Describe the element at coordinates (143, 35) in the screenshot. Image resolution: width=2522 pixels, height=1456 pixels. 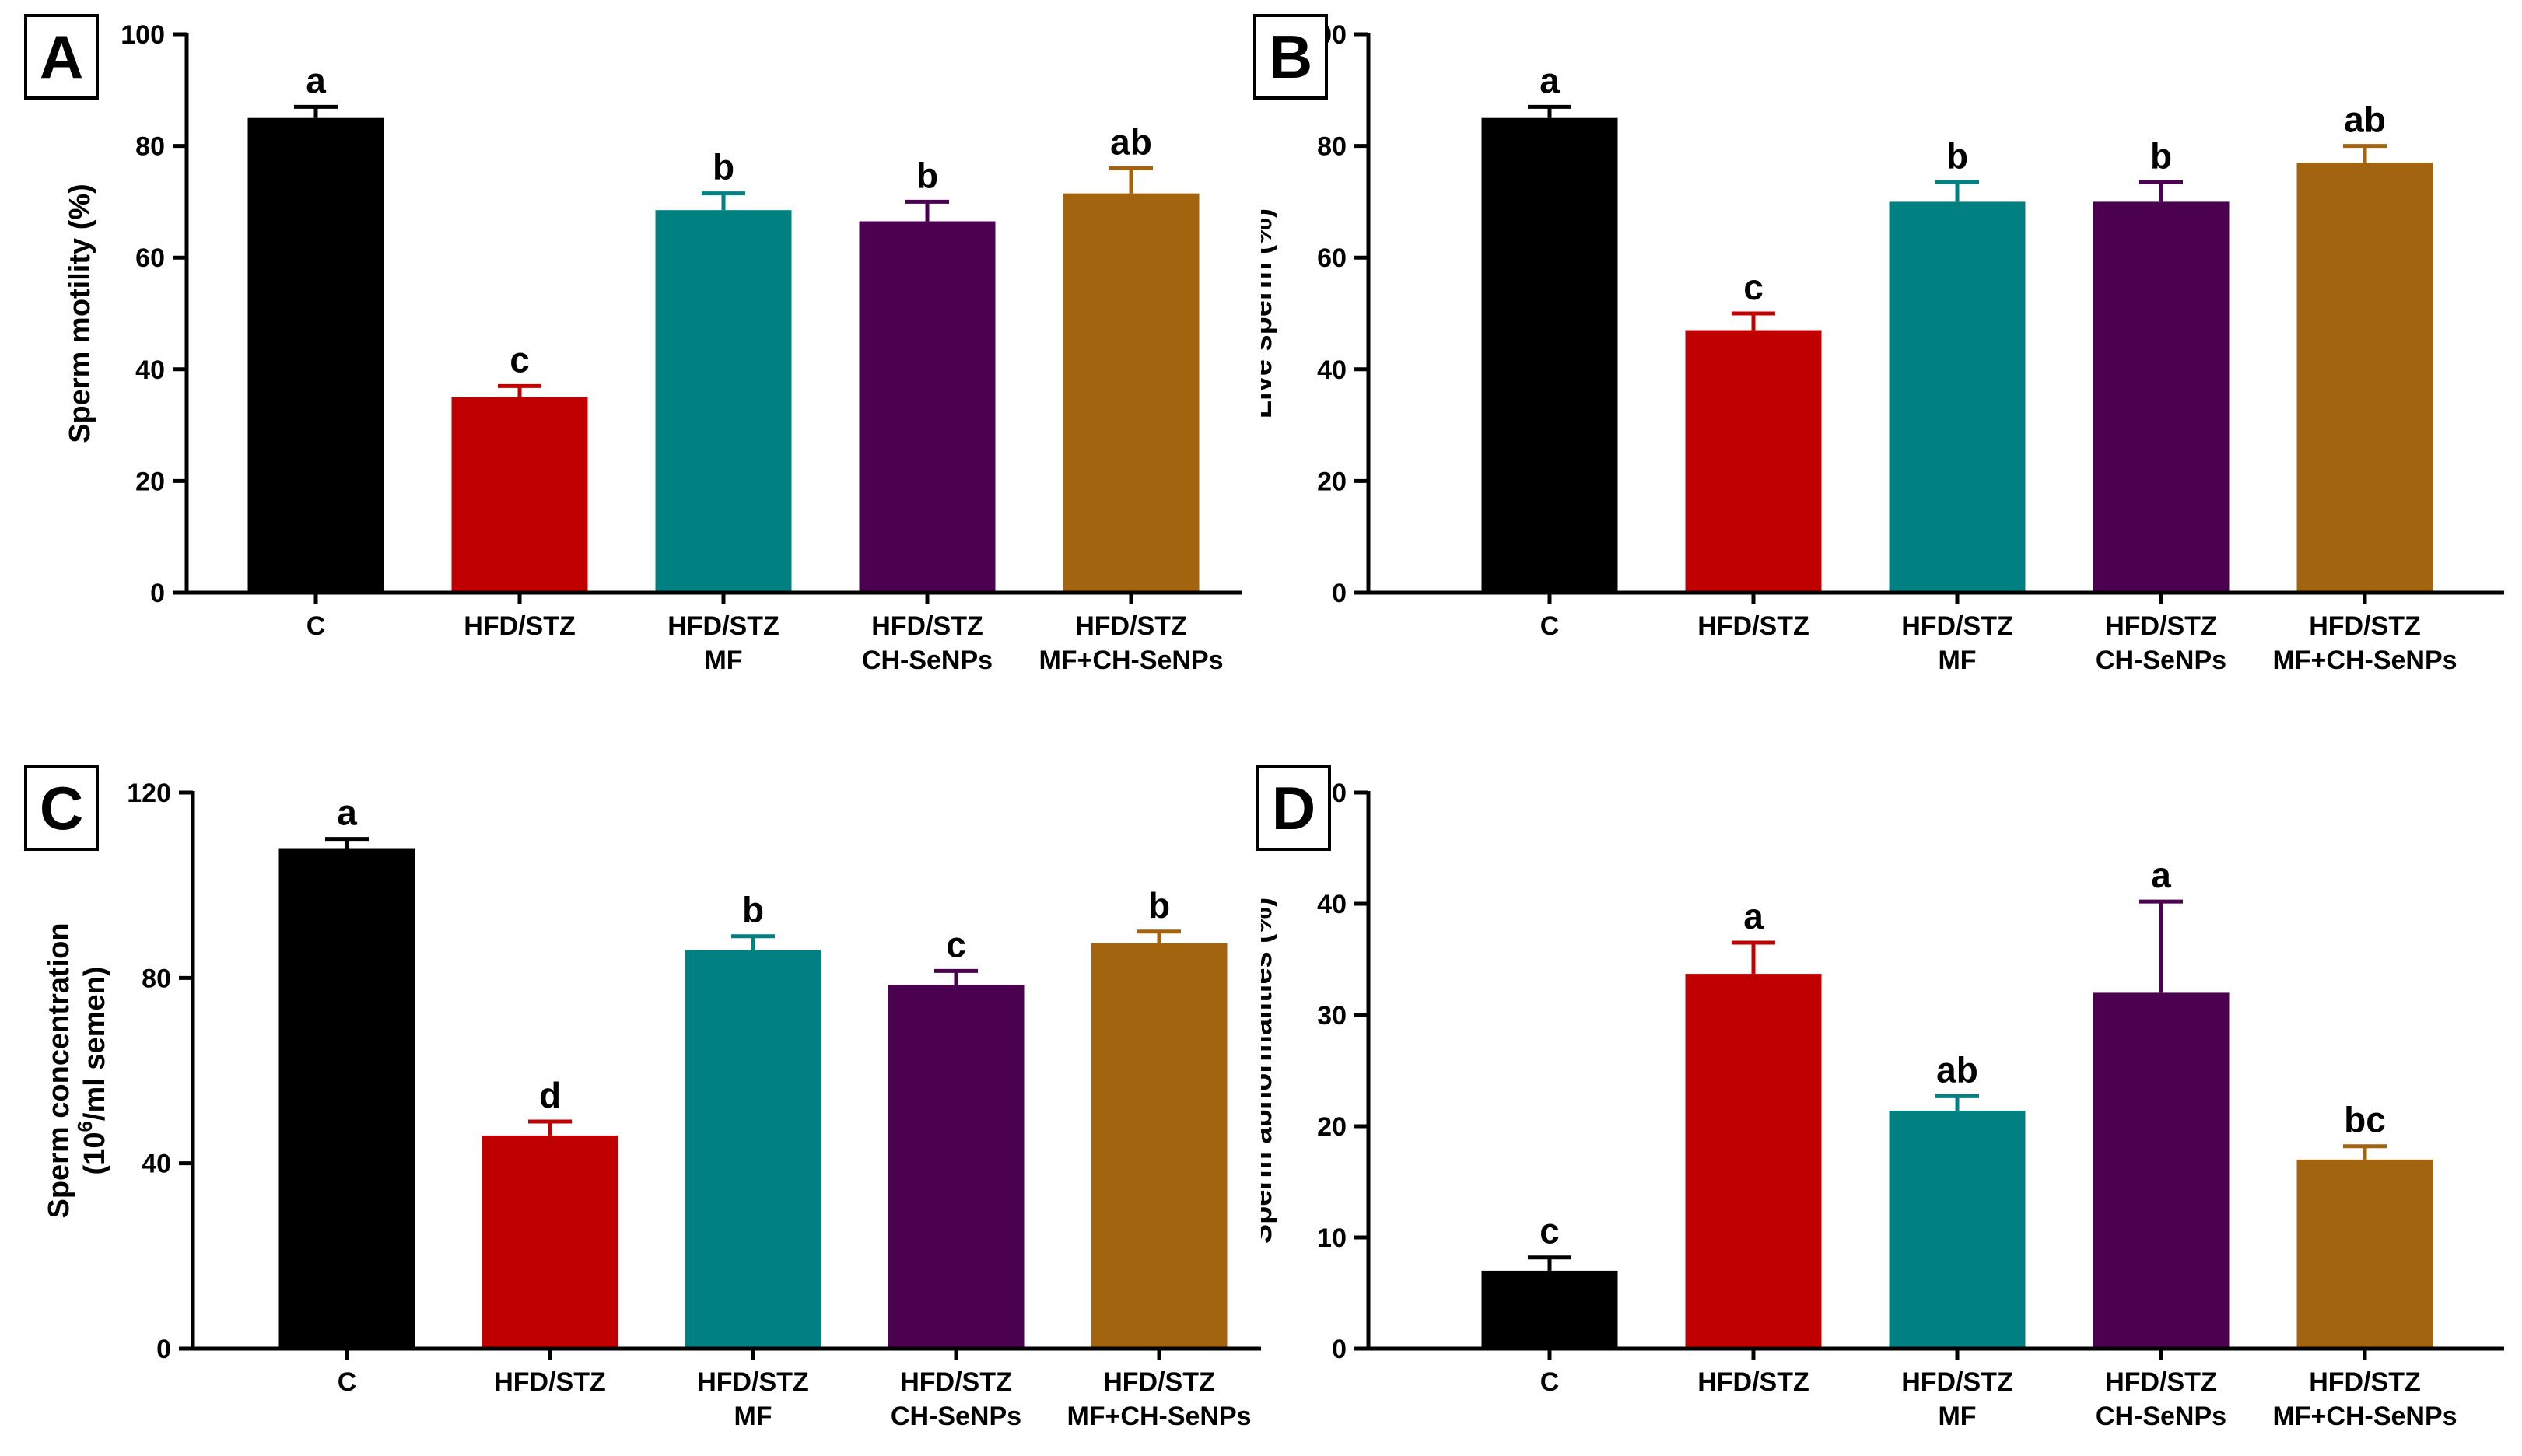
I see `y-tick-label: 100` at that location.